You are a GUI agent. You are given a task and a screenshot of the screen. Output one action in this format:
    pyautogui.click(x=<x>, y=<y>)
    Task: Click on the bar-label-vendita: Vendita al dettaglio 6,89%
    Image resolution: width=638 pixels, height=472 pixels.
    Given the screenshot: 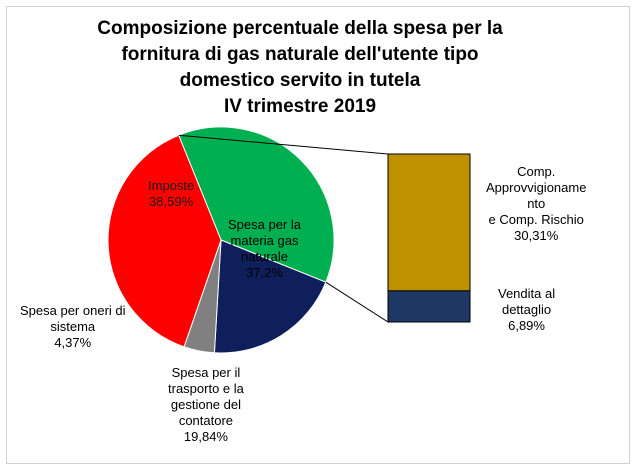 What is the action you would take?
    pyautogui.click(x=527, y=309)
    